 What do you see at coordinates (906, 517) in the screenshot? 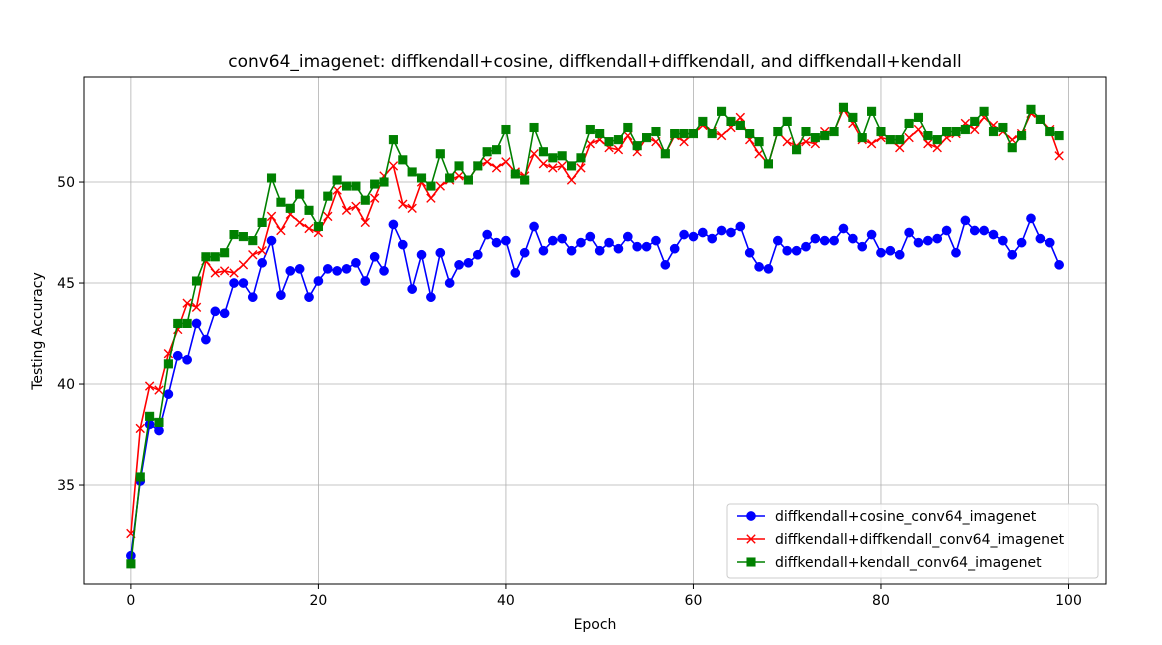
I see `legend-label: diffkendall+cosine_conv64_imagenet` at bounding box center [906, 517].